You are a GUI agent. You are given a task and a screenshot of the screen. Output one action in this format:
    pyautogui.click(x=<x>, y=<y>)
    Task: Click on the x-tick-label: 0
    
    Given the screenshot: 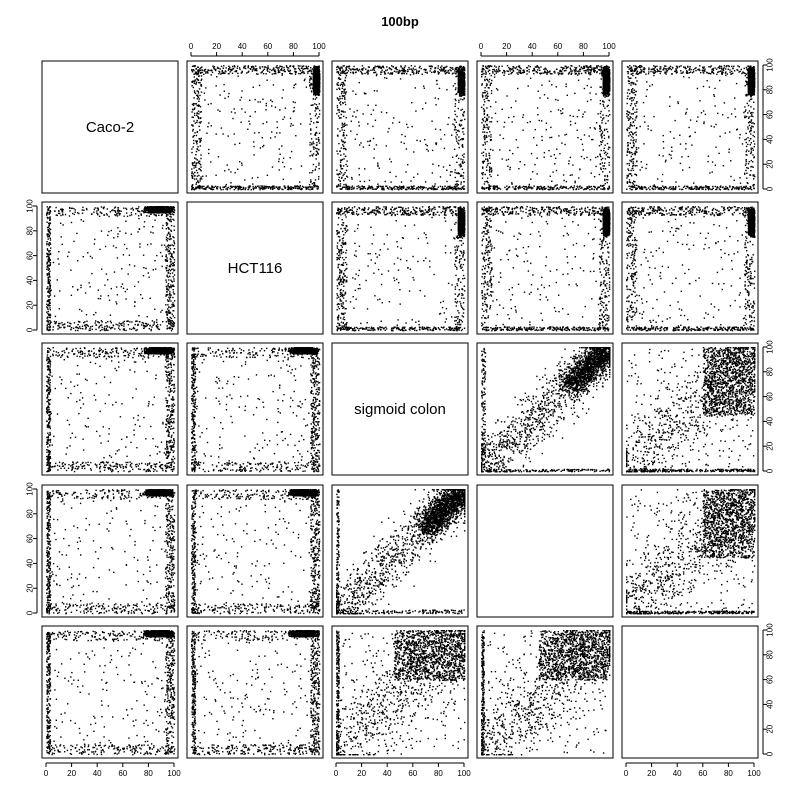 What is the action you would take?
    pyautogui.click(x=481, y=46)
    